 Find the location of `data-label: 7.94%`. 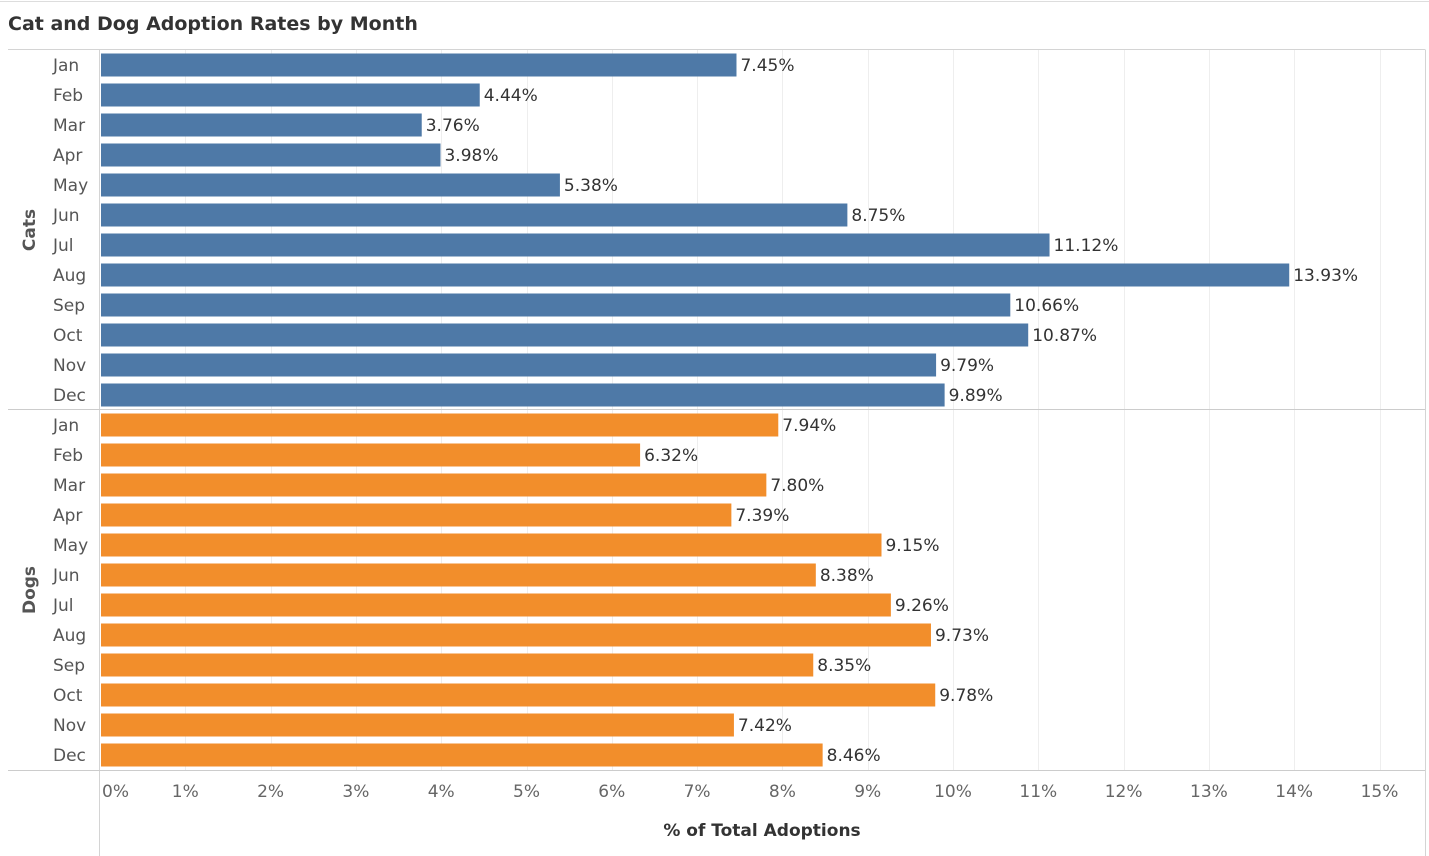

data-label: 7.94% is located at coordinates (809, 426).